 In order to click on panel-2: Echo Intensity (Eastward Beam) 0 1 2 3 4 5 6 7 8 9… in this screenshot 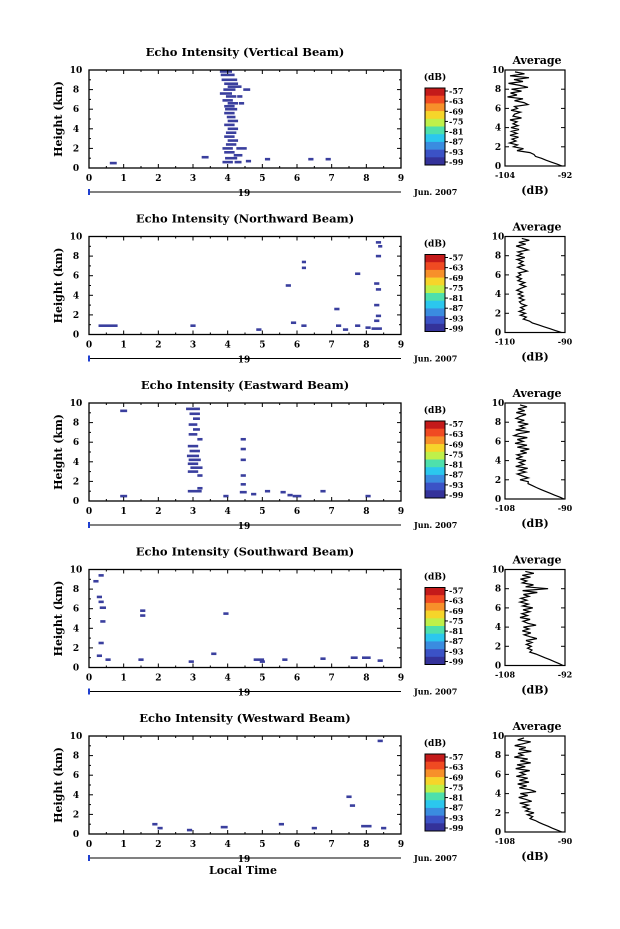, I will do `click(312, 455)`.